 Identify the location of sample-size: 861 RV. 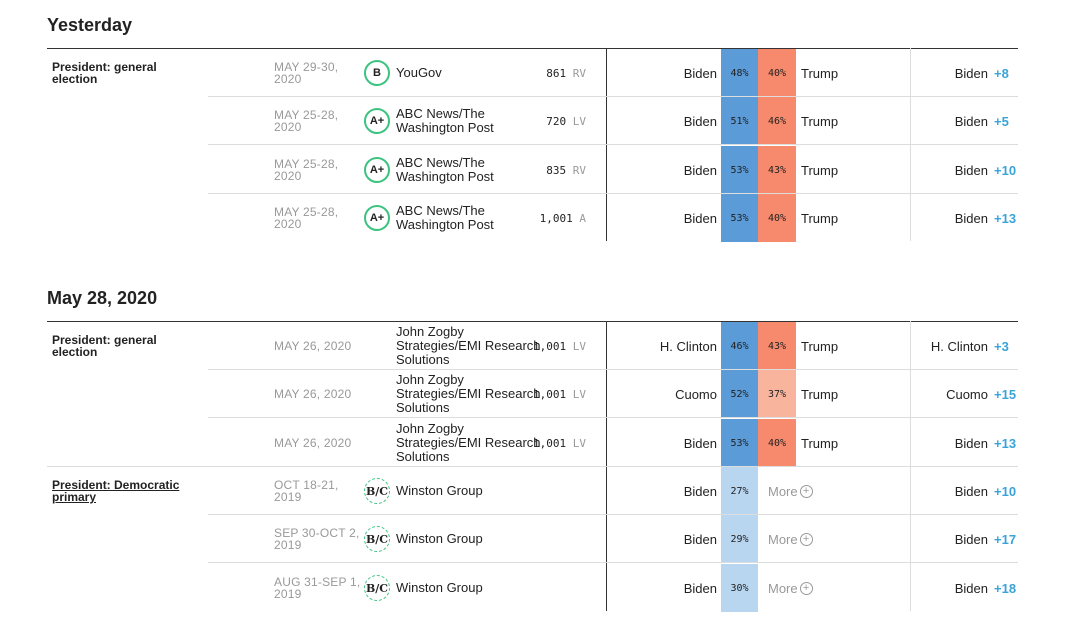
(558, 73).